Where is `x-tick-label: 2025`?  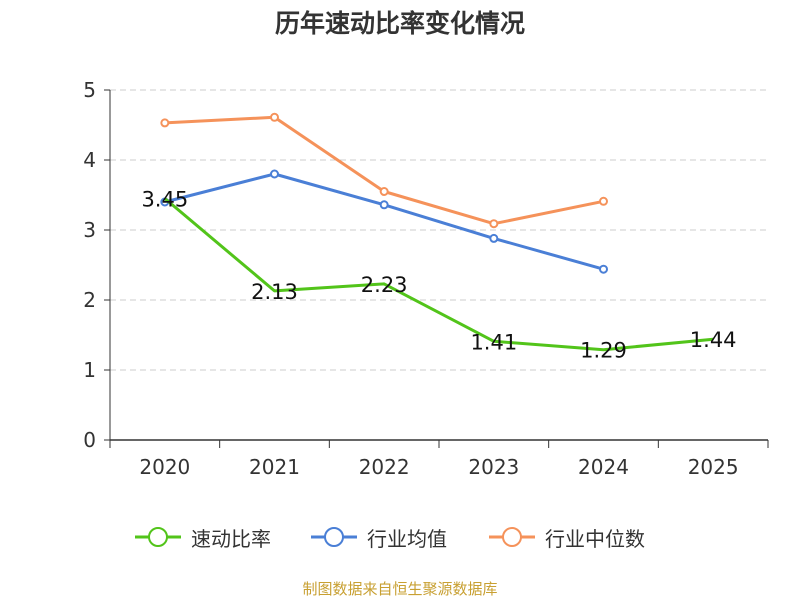
x-tick-label: 2025 is located at coordinates (713, 467).